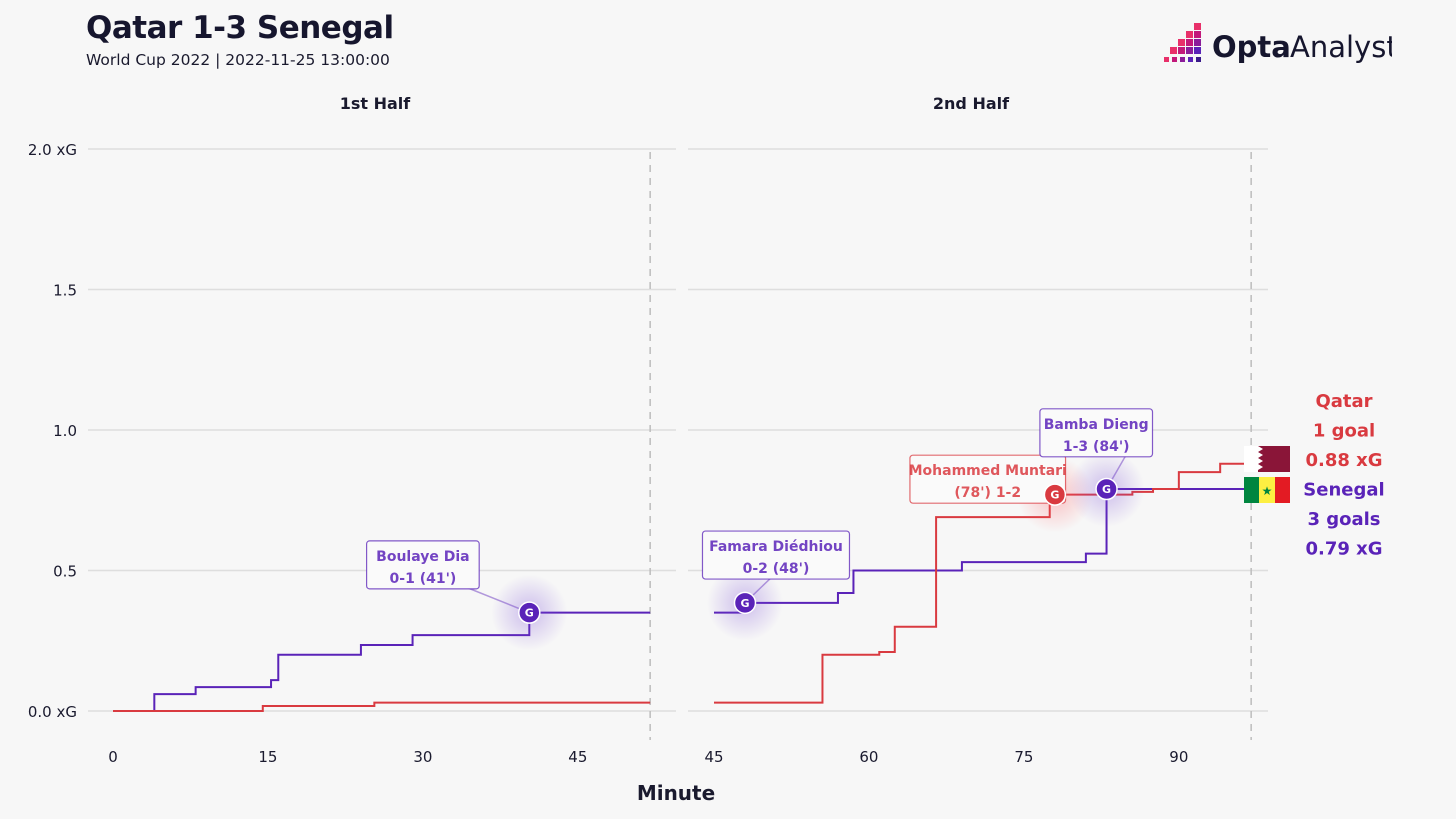 This screenshot has height=819, width=1456. Describe the element at coordinates (376, 103) in the screenshot. I see `panel-title: 1st Half` at that location.